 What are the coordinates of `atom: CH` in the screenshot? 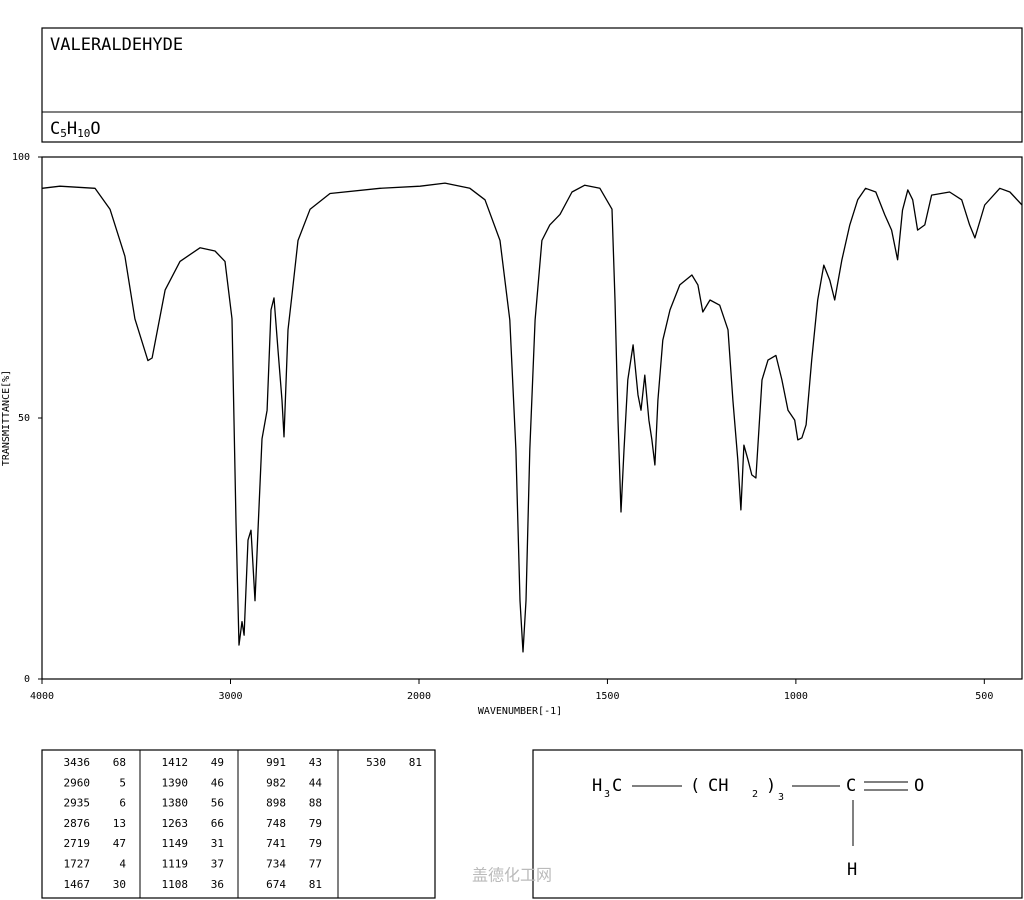 It's located at (718, 786).